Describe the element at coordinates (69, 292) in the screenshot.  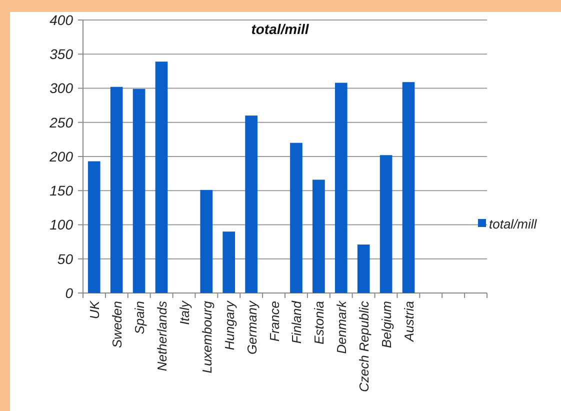
I see `y-tick-label: 0` at that location.